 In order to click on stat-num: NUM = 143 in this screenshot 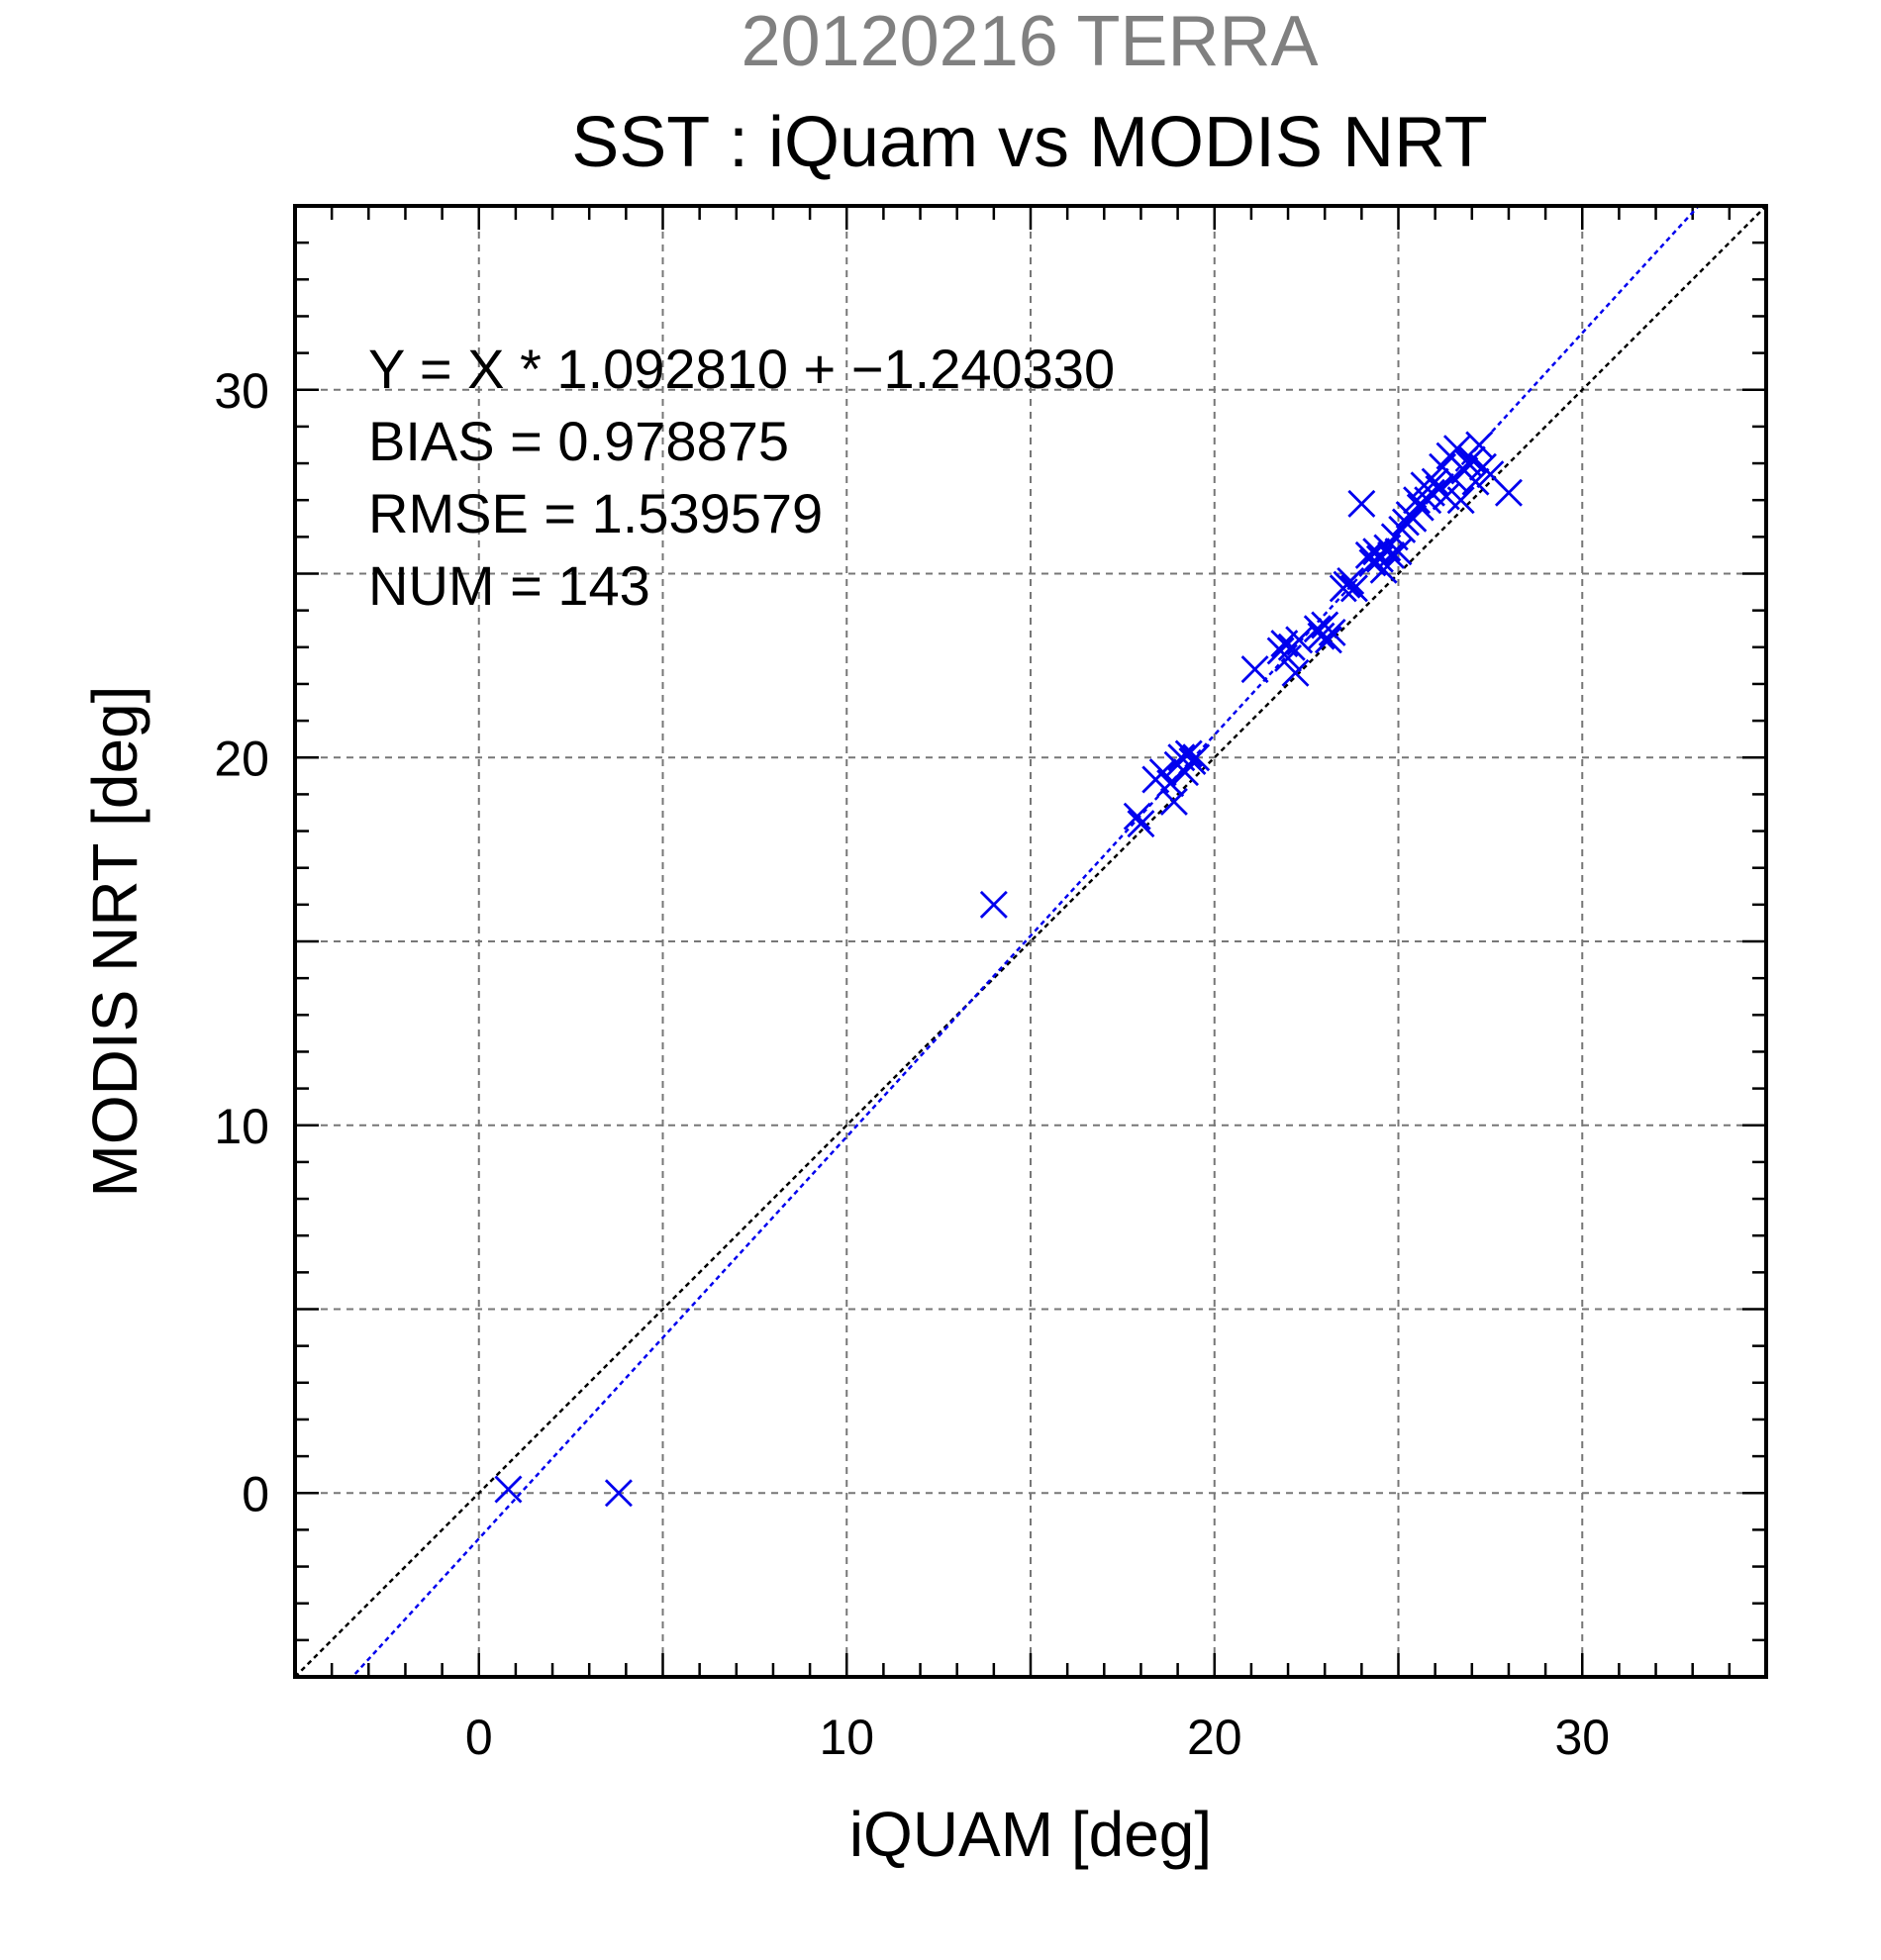, I will do `click(509, 585)`.